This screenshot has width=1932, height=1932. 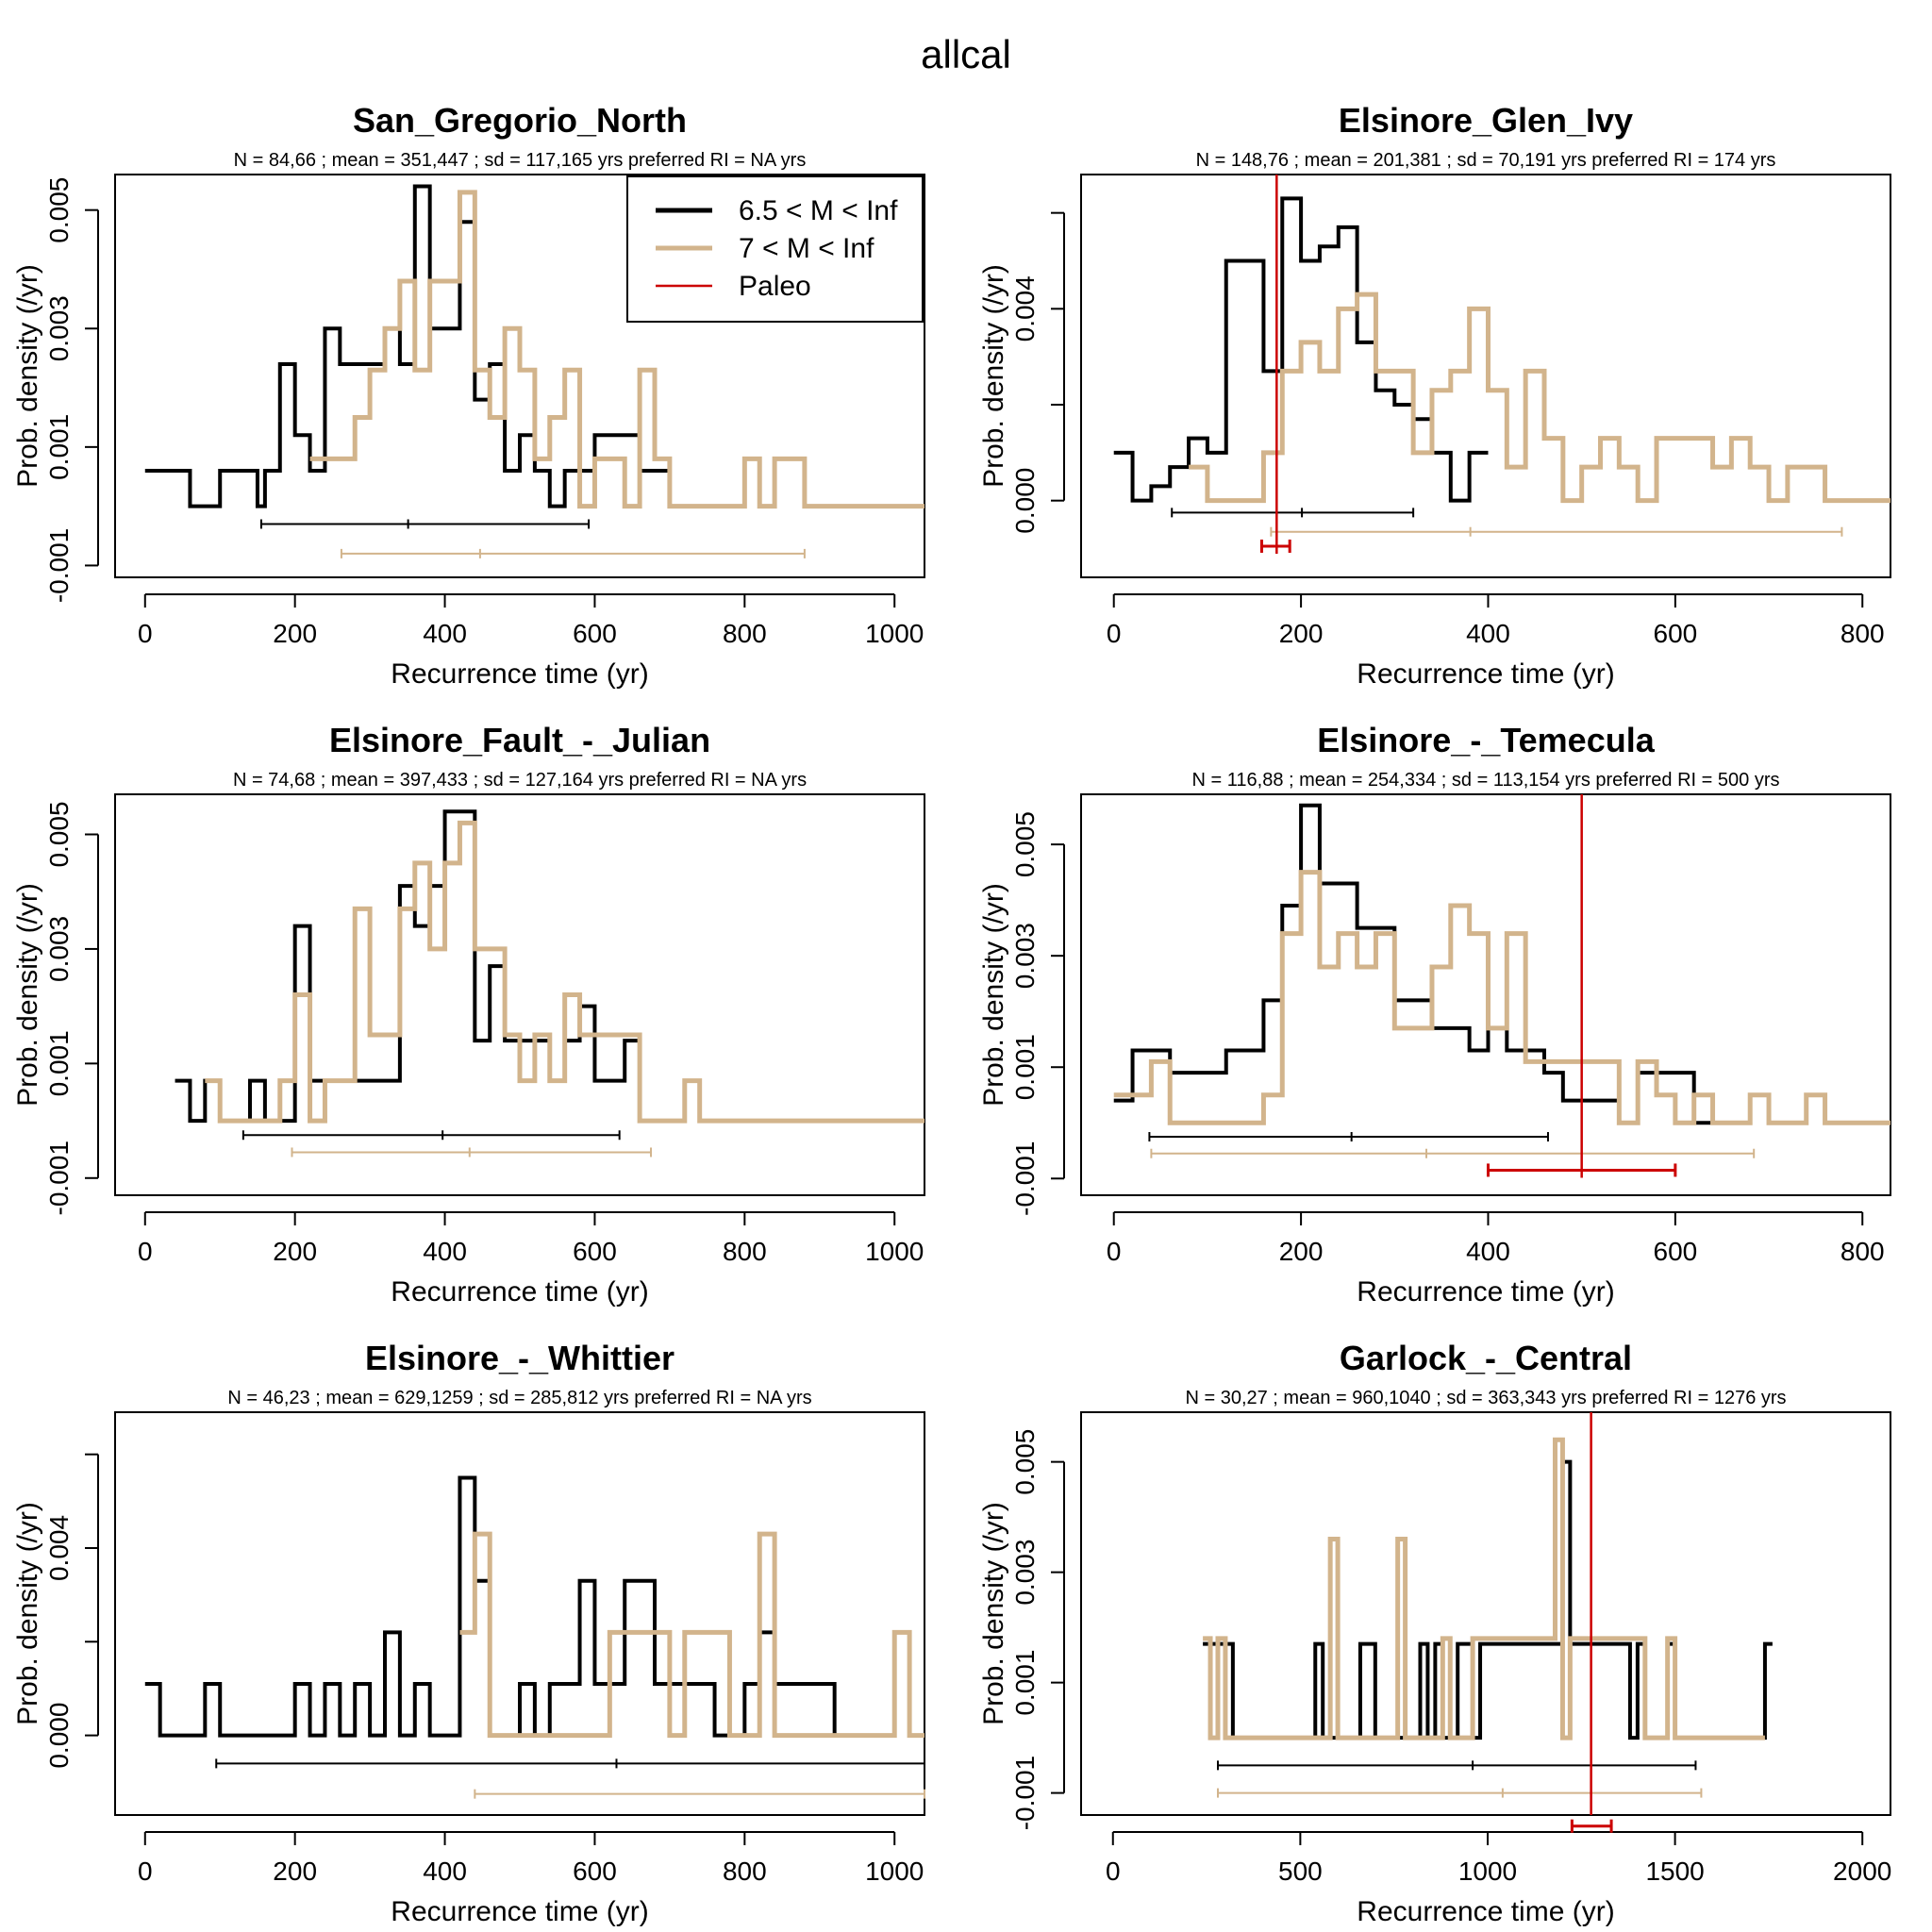 What do you see at coordinates (1486, 740) in the screenshot?
I see `panel-title: Elsinore_-_Temecula` at bounding box center [1486, 740].